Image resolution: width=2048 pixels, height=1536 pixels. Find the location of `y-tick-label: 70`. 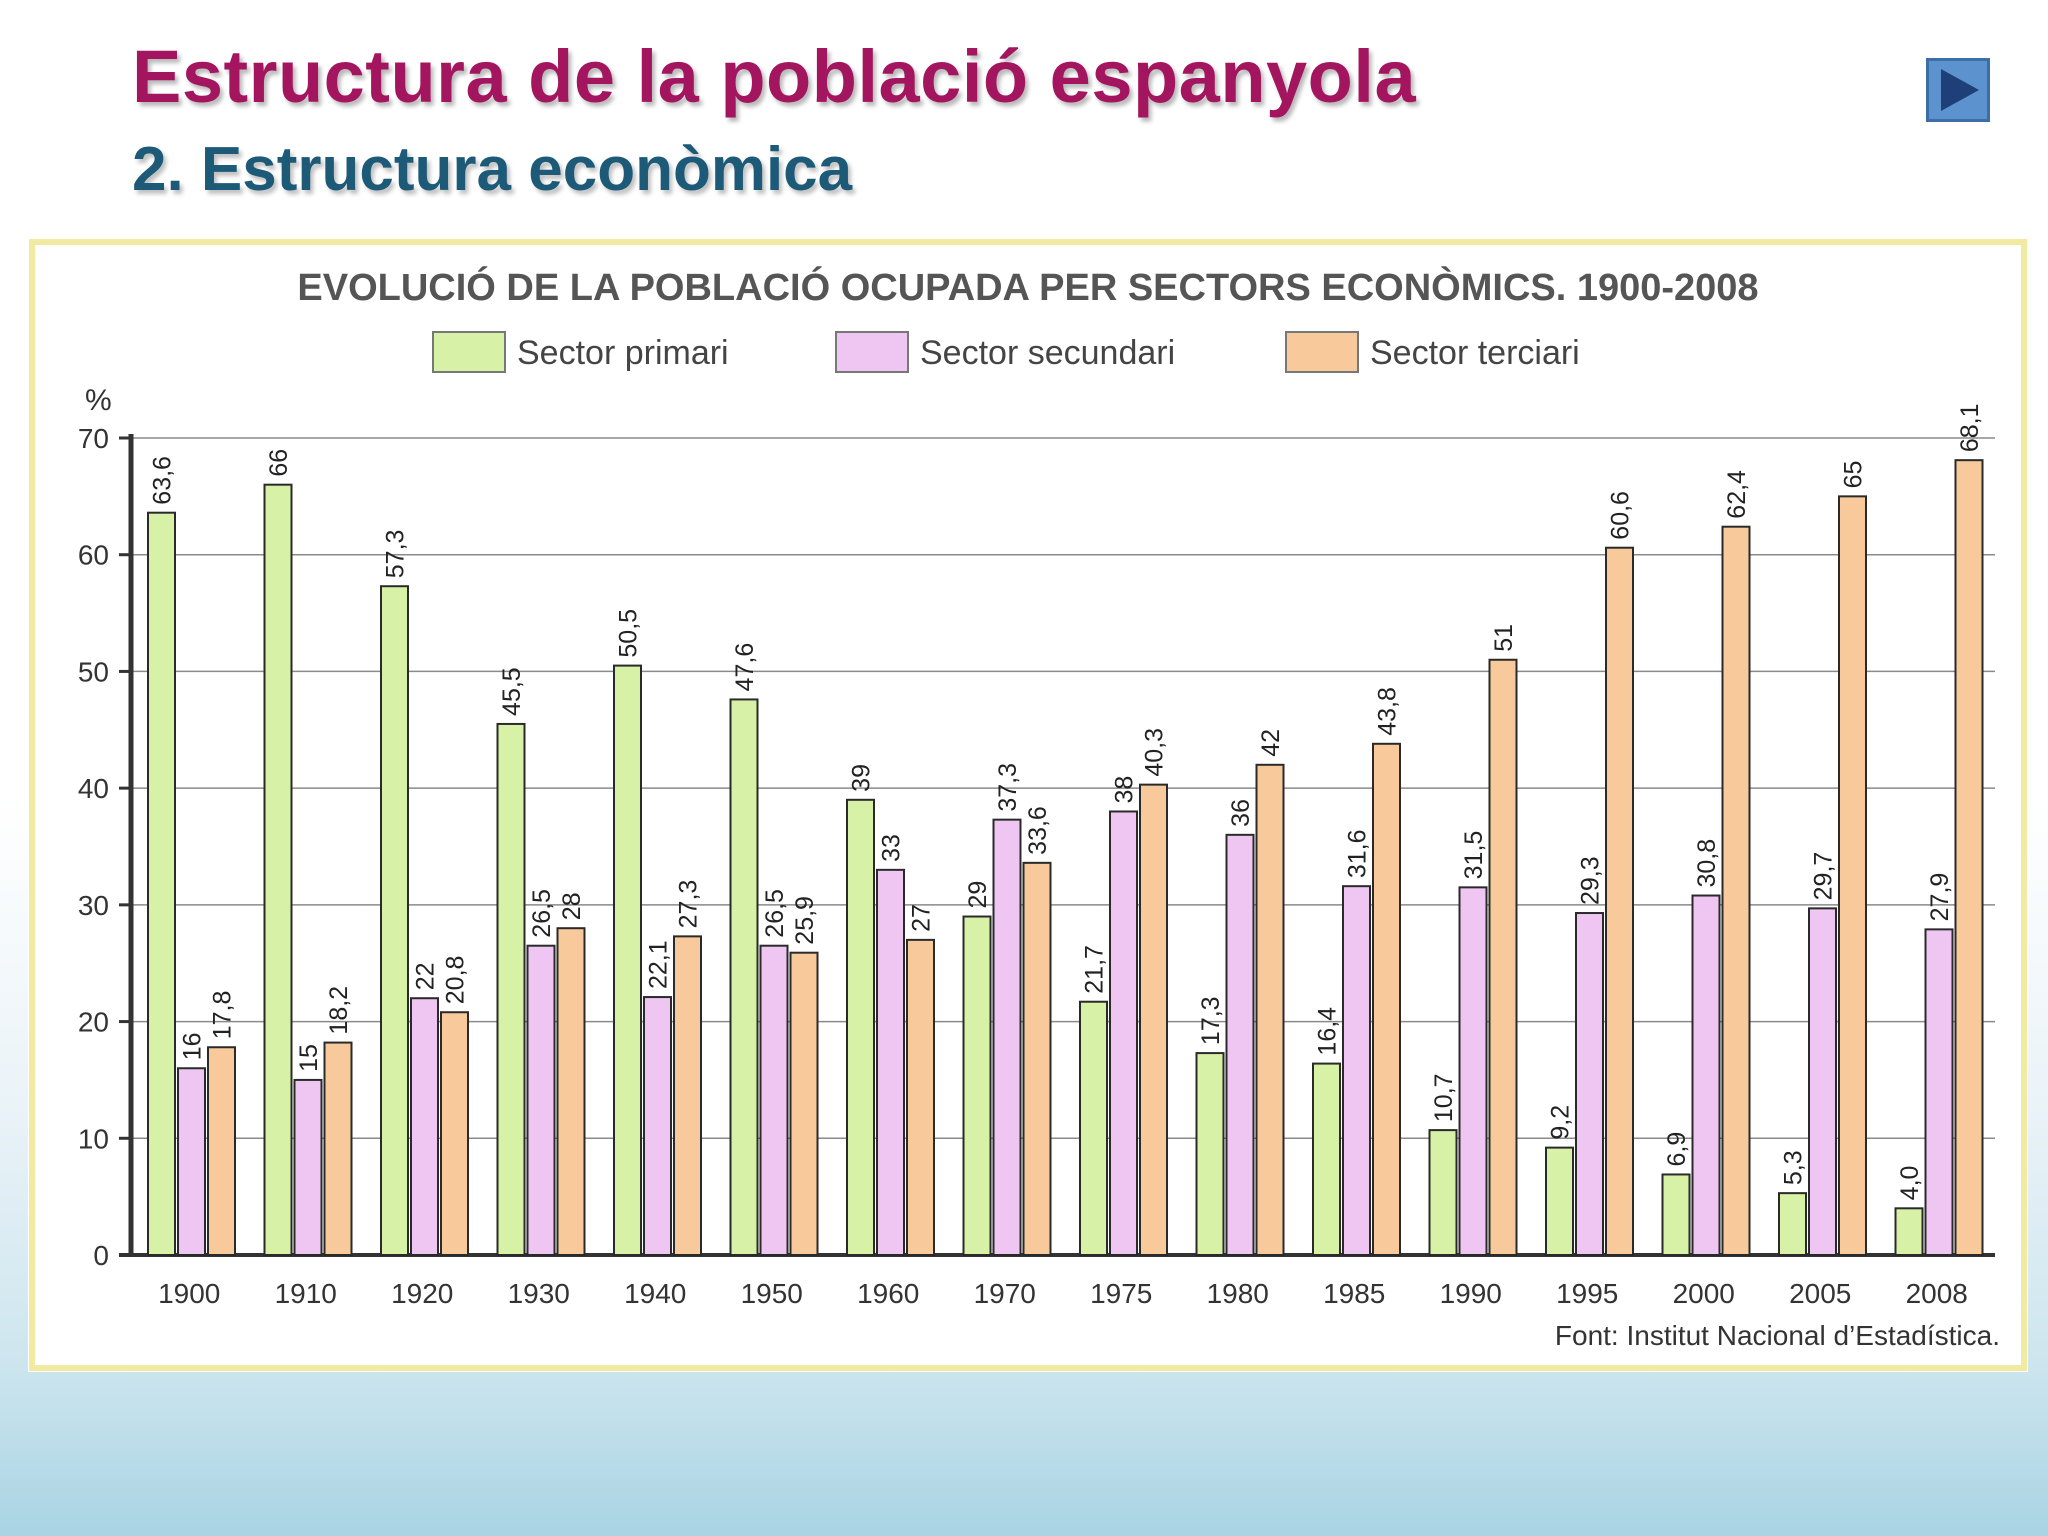

y-tick-label: 70 is located at coordinates (93, 438).